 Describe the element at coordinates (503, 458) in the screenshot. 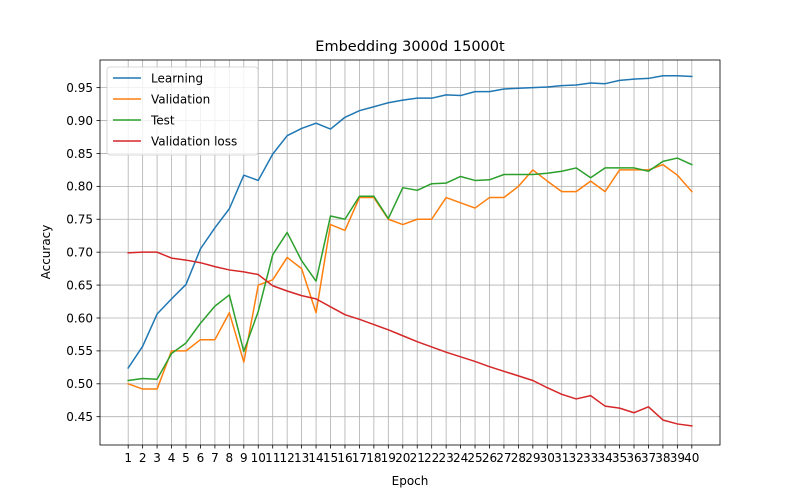

I see `x-tick-label: 27` at that location.